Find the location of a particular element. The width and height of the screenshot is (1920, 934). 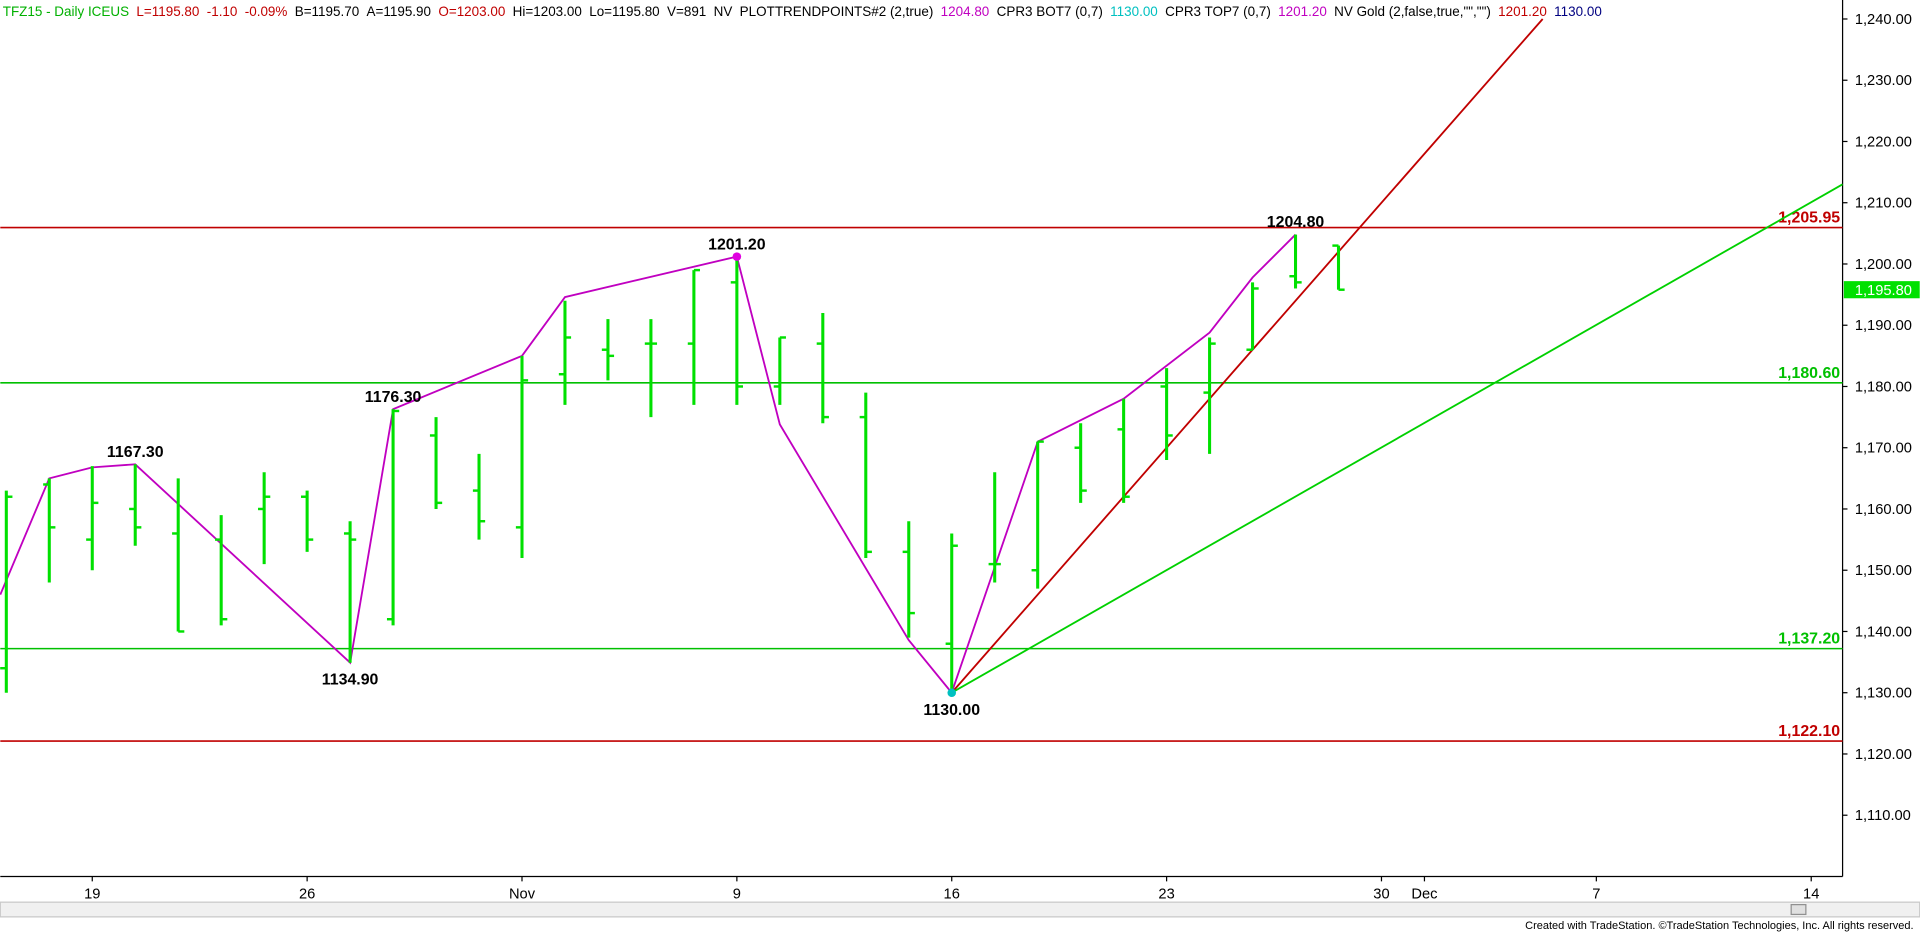

y-tick-label: 1,240.00 is located at coordinates (1883, 20).